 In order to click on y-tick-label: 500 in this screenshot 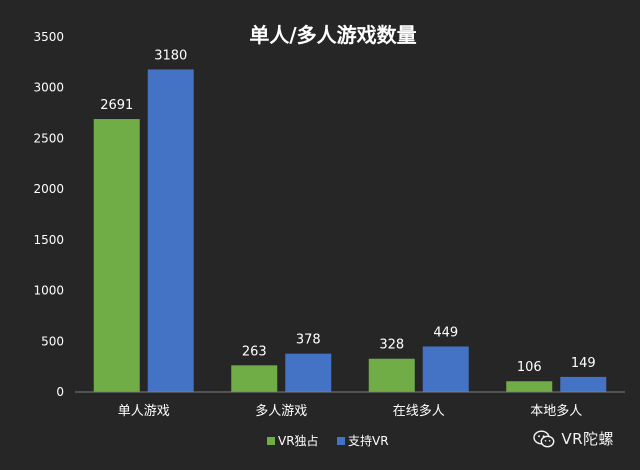, I will do `click(52, 341)`.